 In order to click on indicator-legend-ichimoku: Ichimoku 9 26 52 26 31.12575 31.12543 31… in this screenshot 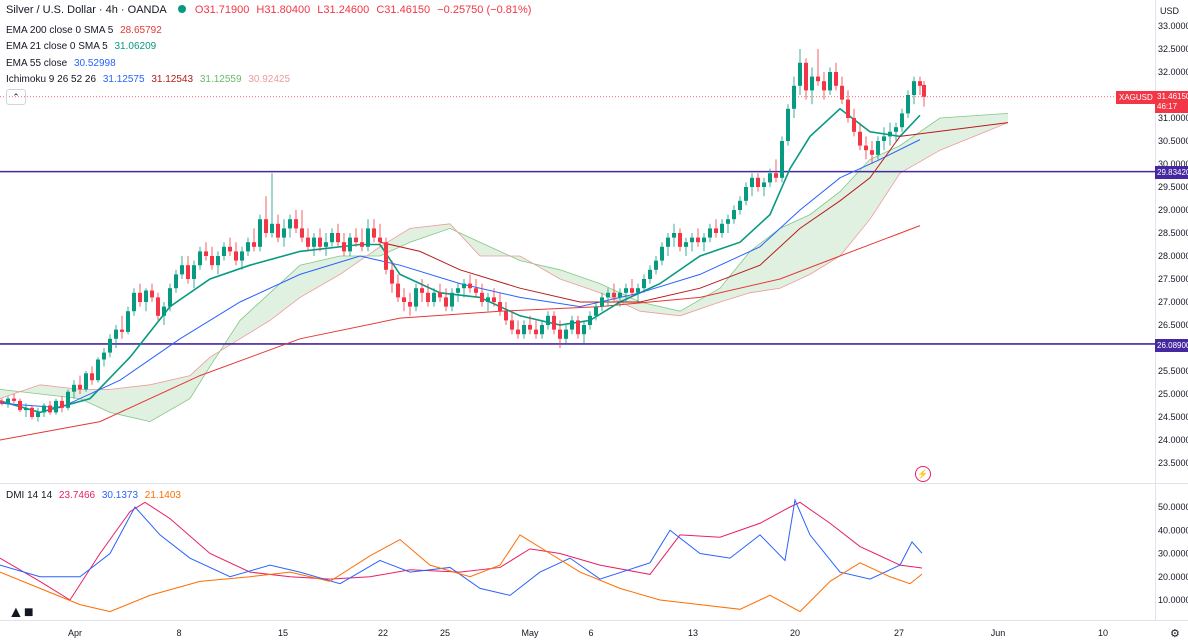, I will do `click(150, 79)`.